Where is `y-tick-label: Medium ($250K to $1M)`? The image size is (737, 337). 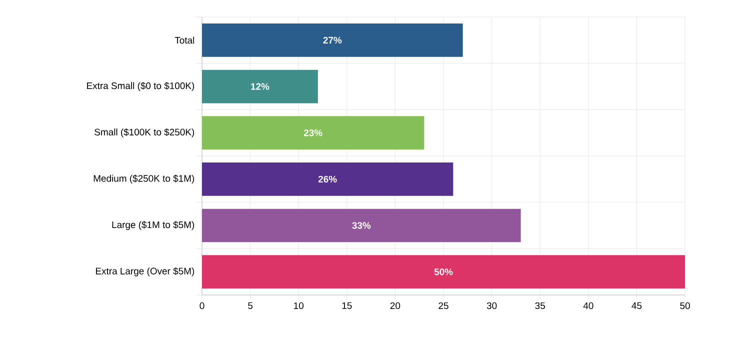 y-tick-label: Medium ($250K to $1M) is located at coordinates (144, 179).